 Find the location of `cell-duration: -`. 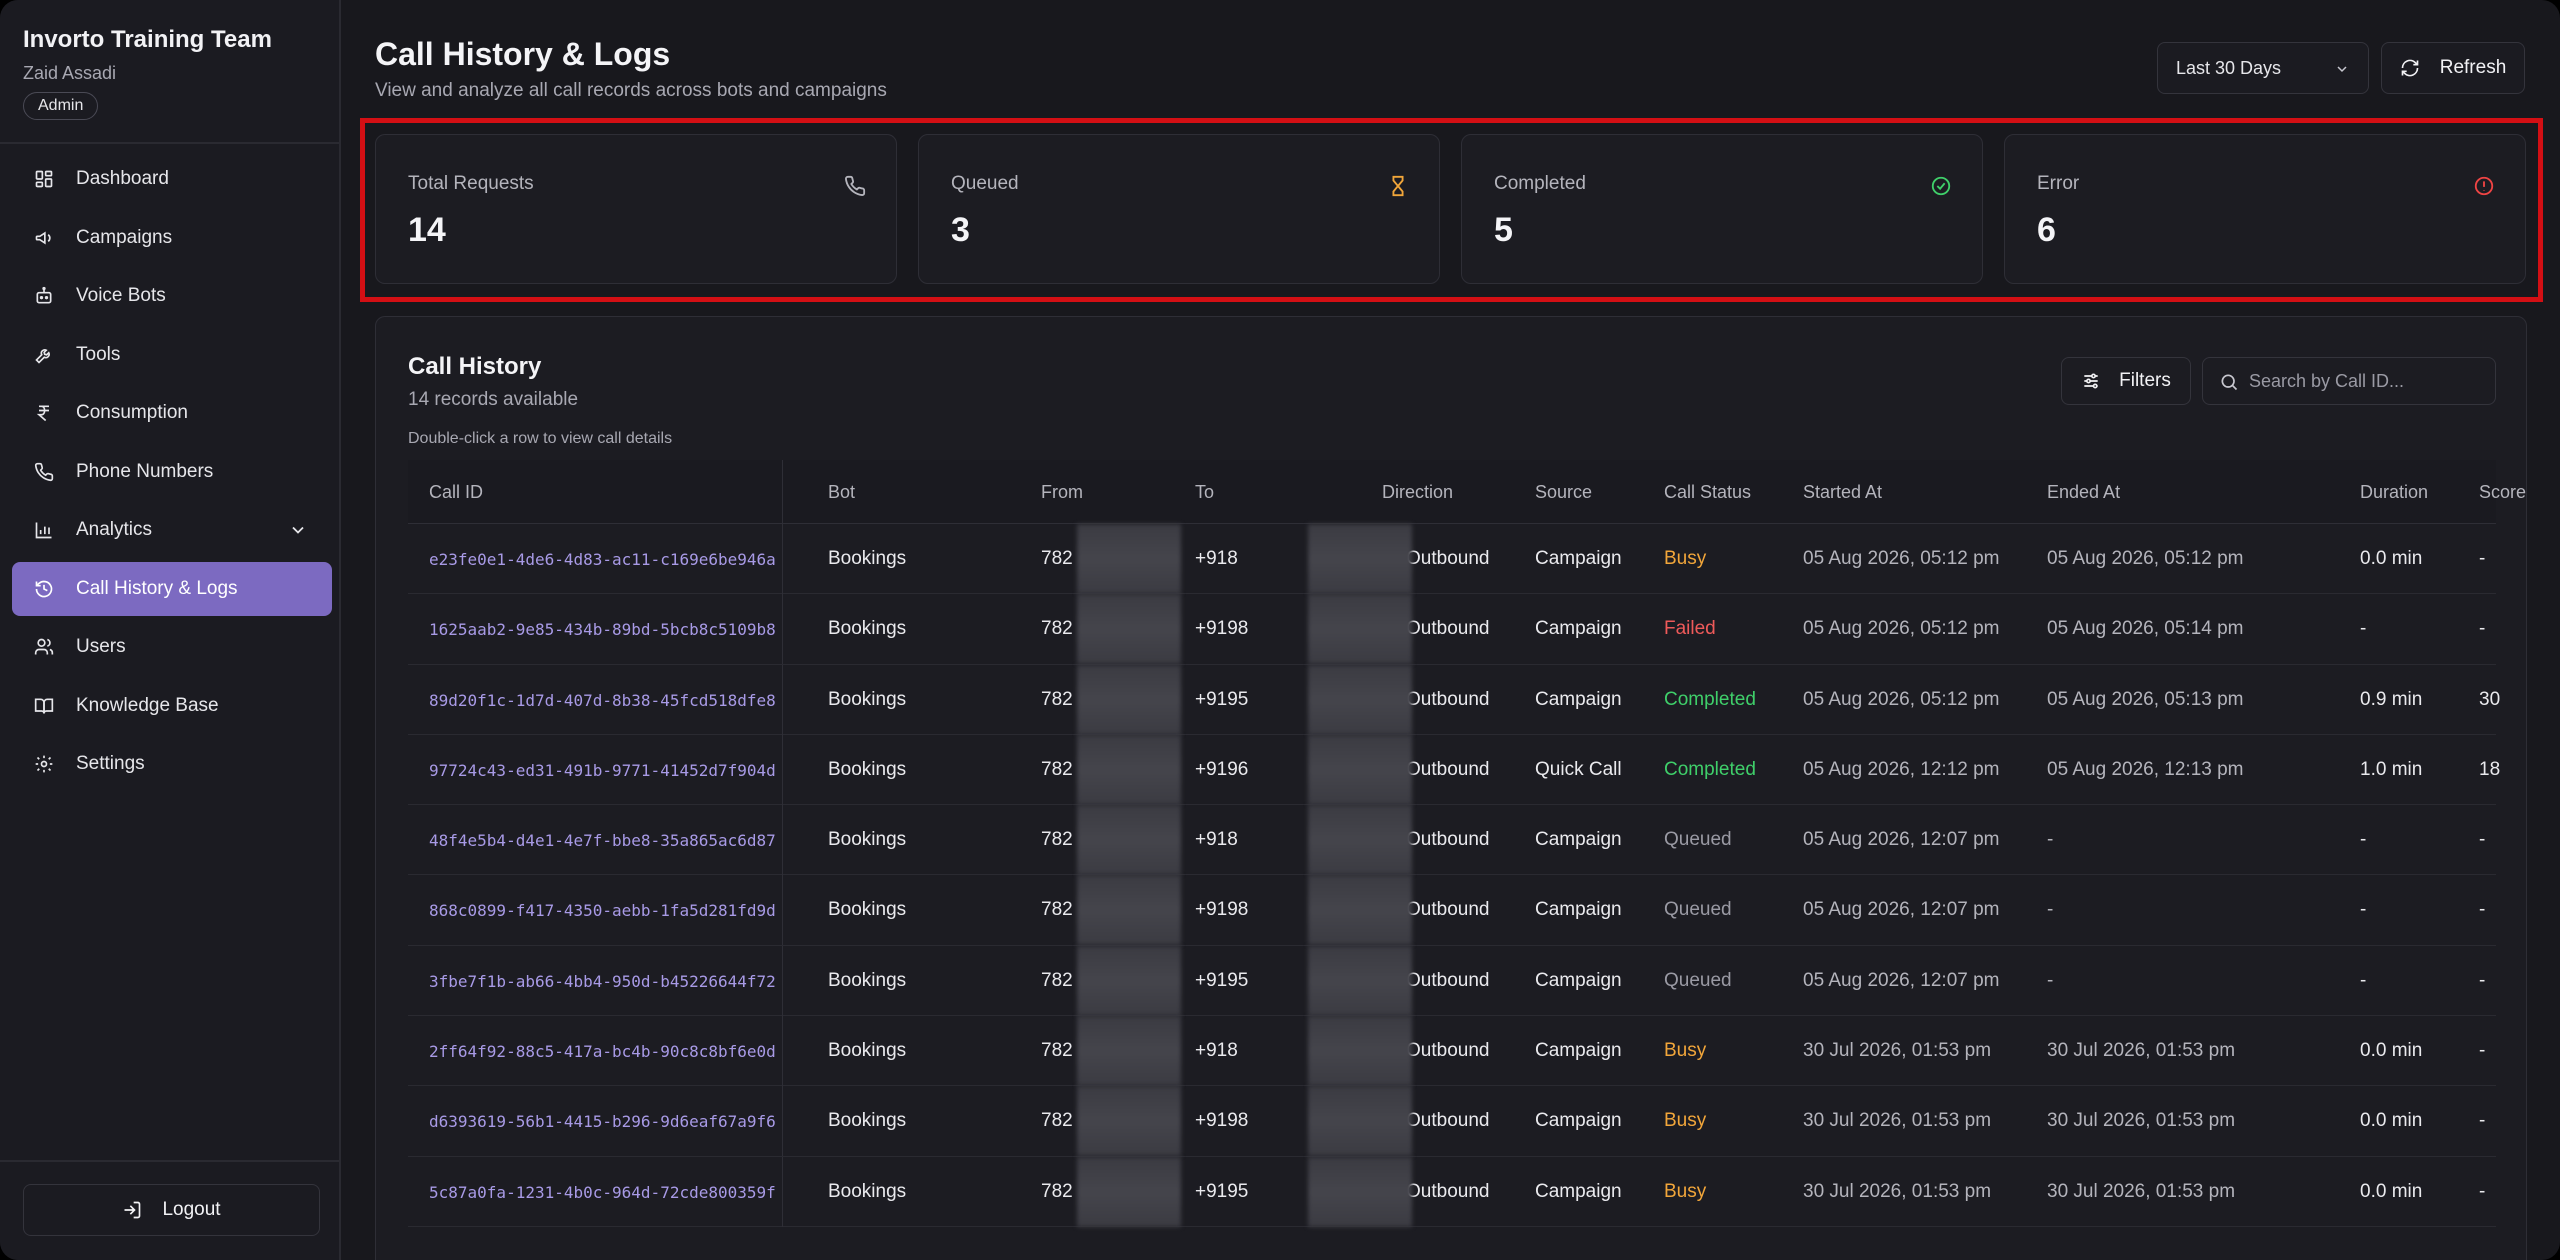

cell-duration: - is located at coordinates (2363, 980).